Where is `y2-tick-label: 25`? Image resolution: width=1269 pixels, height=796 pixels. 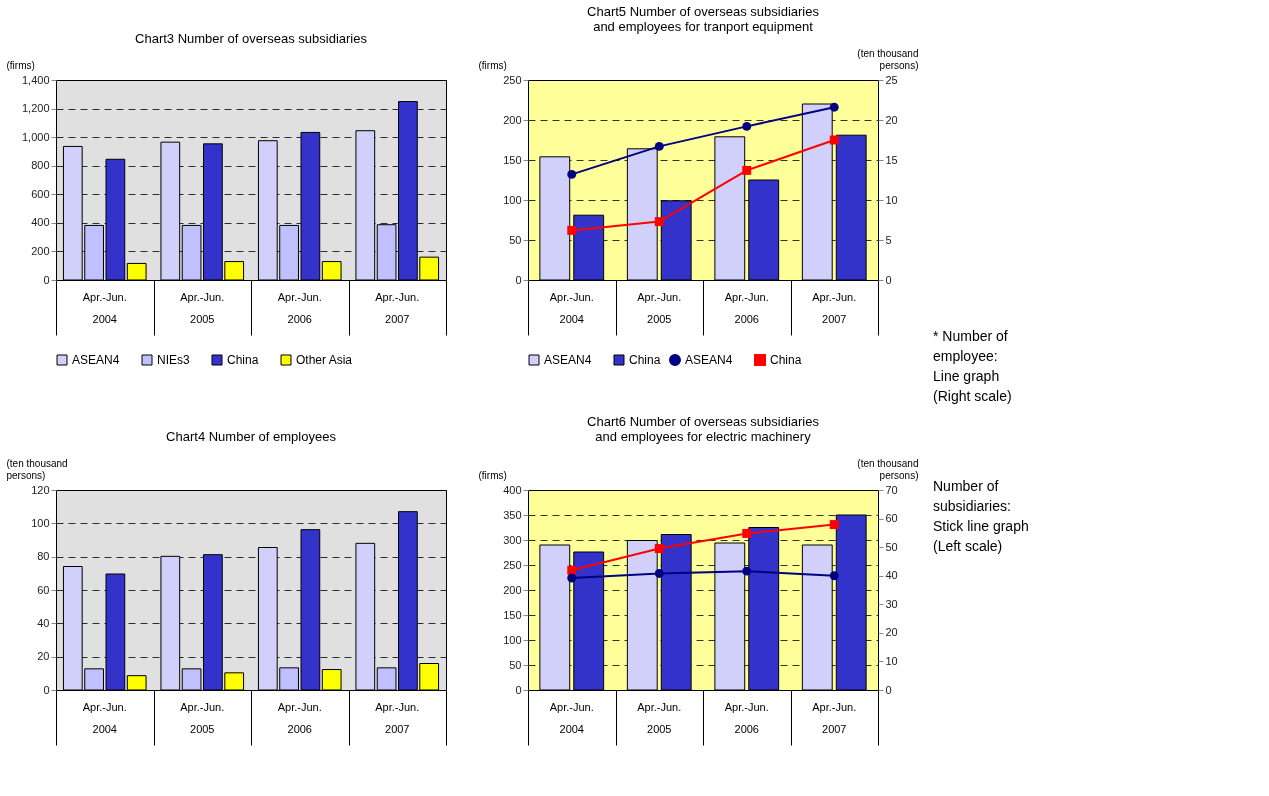
y2-tick-label: 25 is located at coordinates (891, 79).